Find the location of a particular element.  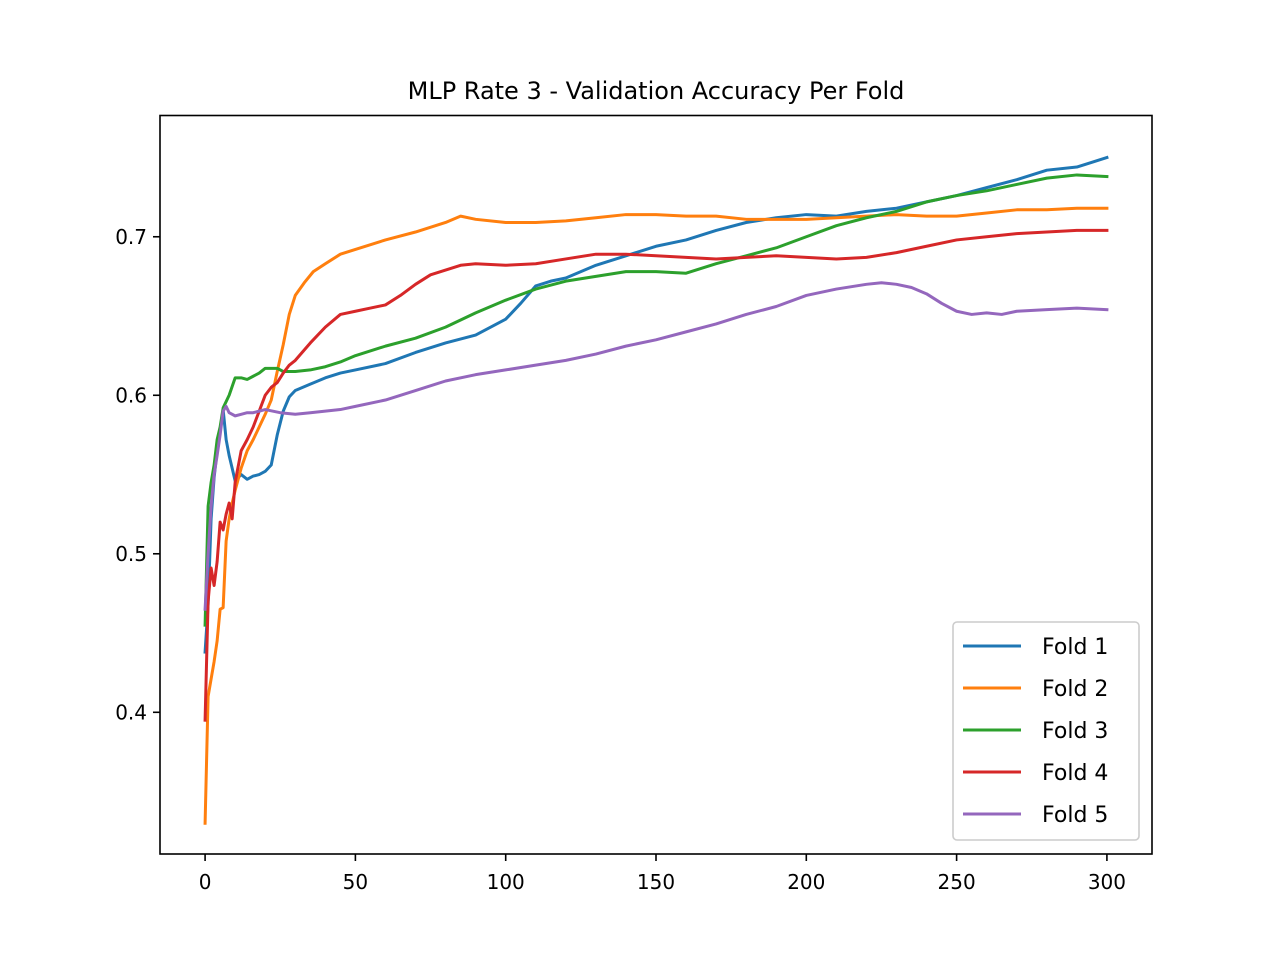

legend-label-fold-2: Fold 2 is located at coordinates (1075, 689).